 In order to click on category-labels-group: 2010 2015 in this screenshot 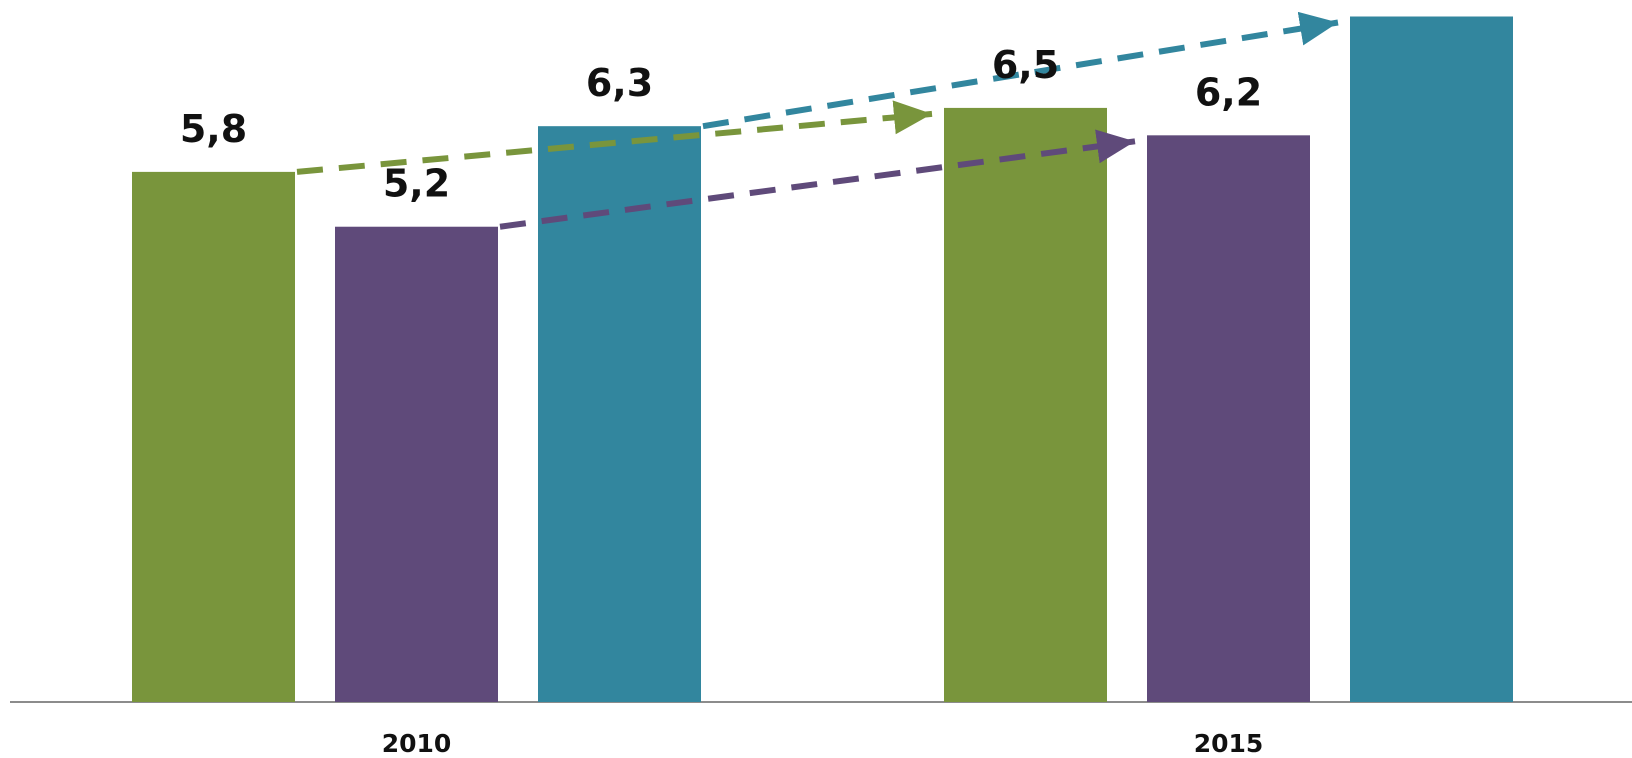, I will do `click(823, 743)`.